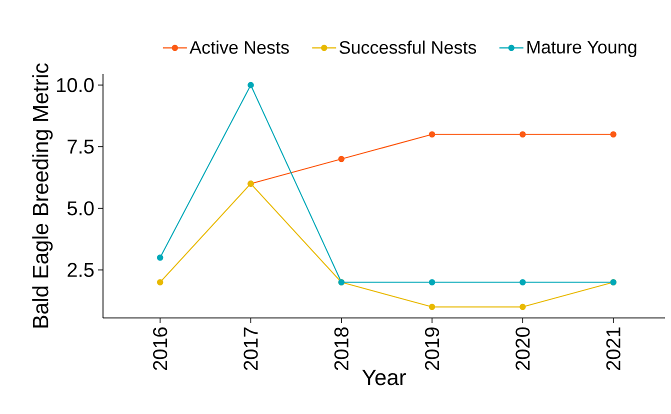 This screenshot has height=414, width=671. I want to click on x-axis-title: Year, so click(384, 378).